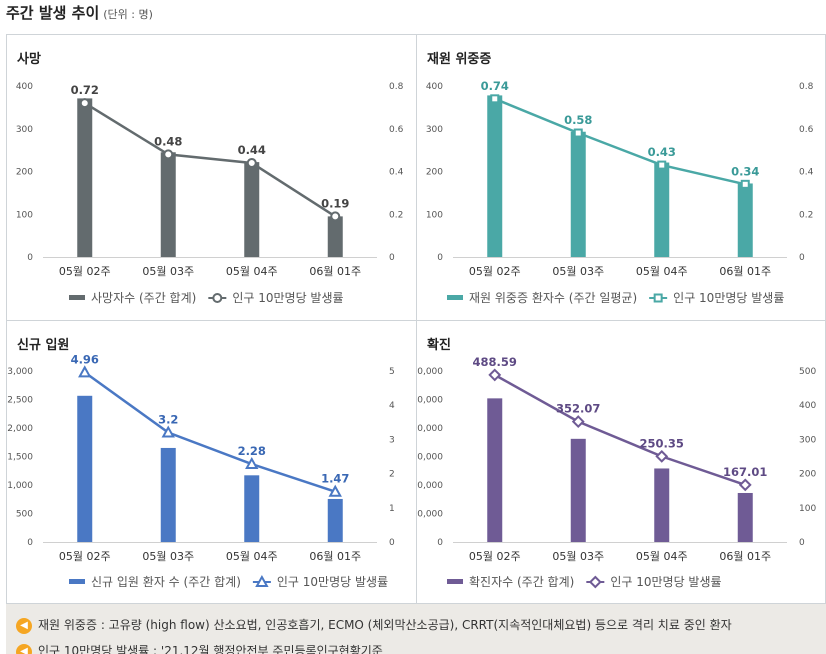  What do you see at coordinates (459, 59) in the screenshot?
I see `chart-title: 재원 위중증` at bounding box center [459, 59].